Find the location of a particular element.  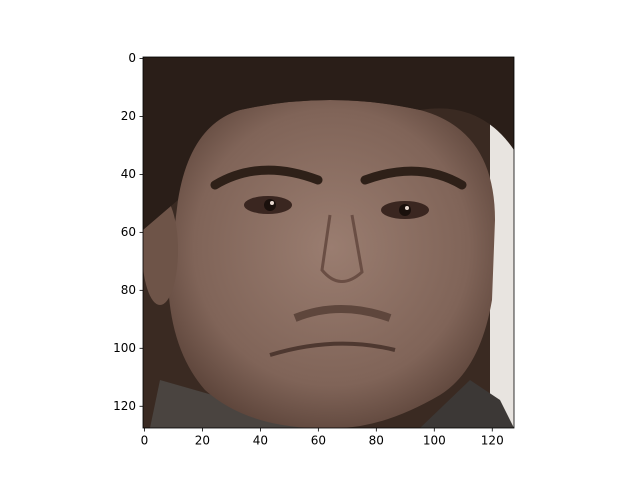

y-tick-label: 100 is located at coordinates (124, 348).